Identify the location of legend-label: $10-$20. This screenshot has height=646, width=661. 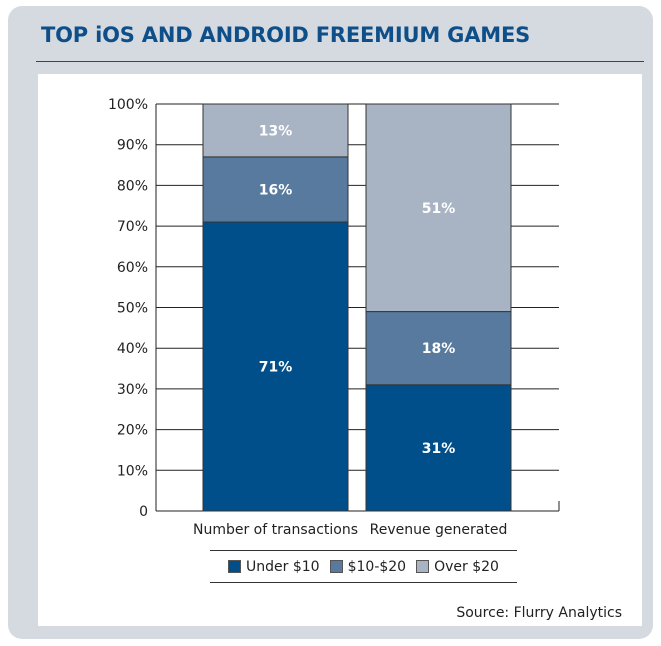
(377, 566).